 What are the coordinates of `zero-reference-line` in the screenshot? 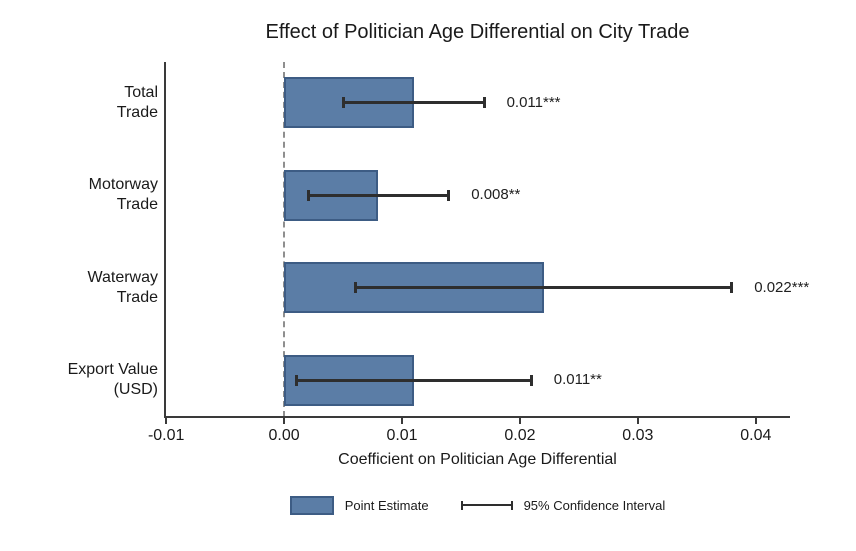 It's located at (284, 239).